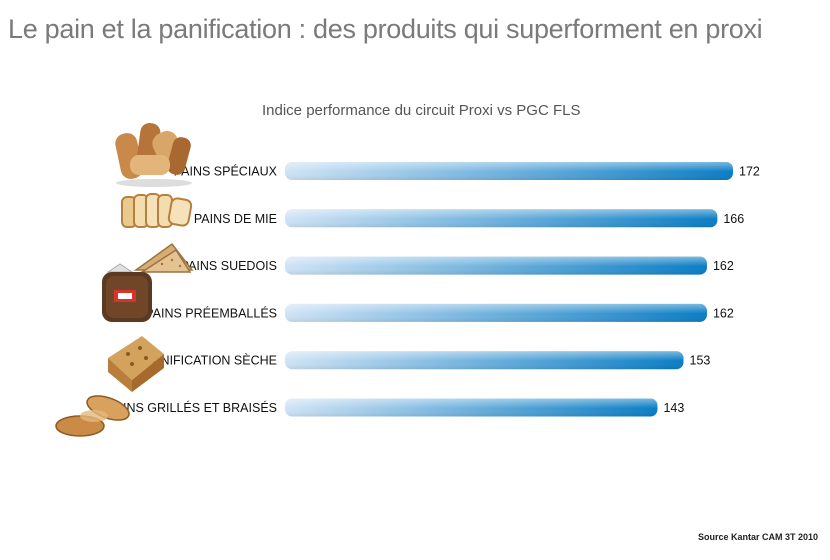  I want to click on category-label: PAINS GRILLÉS ET BRAISÉS, so click(192, 407).